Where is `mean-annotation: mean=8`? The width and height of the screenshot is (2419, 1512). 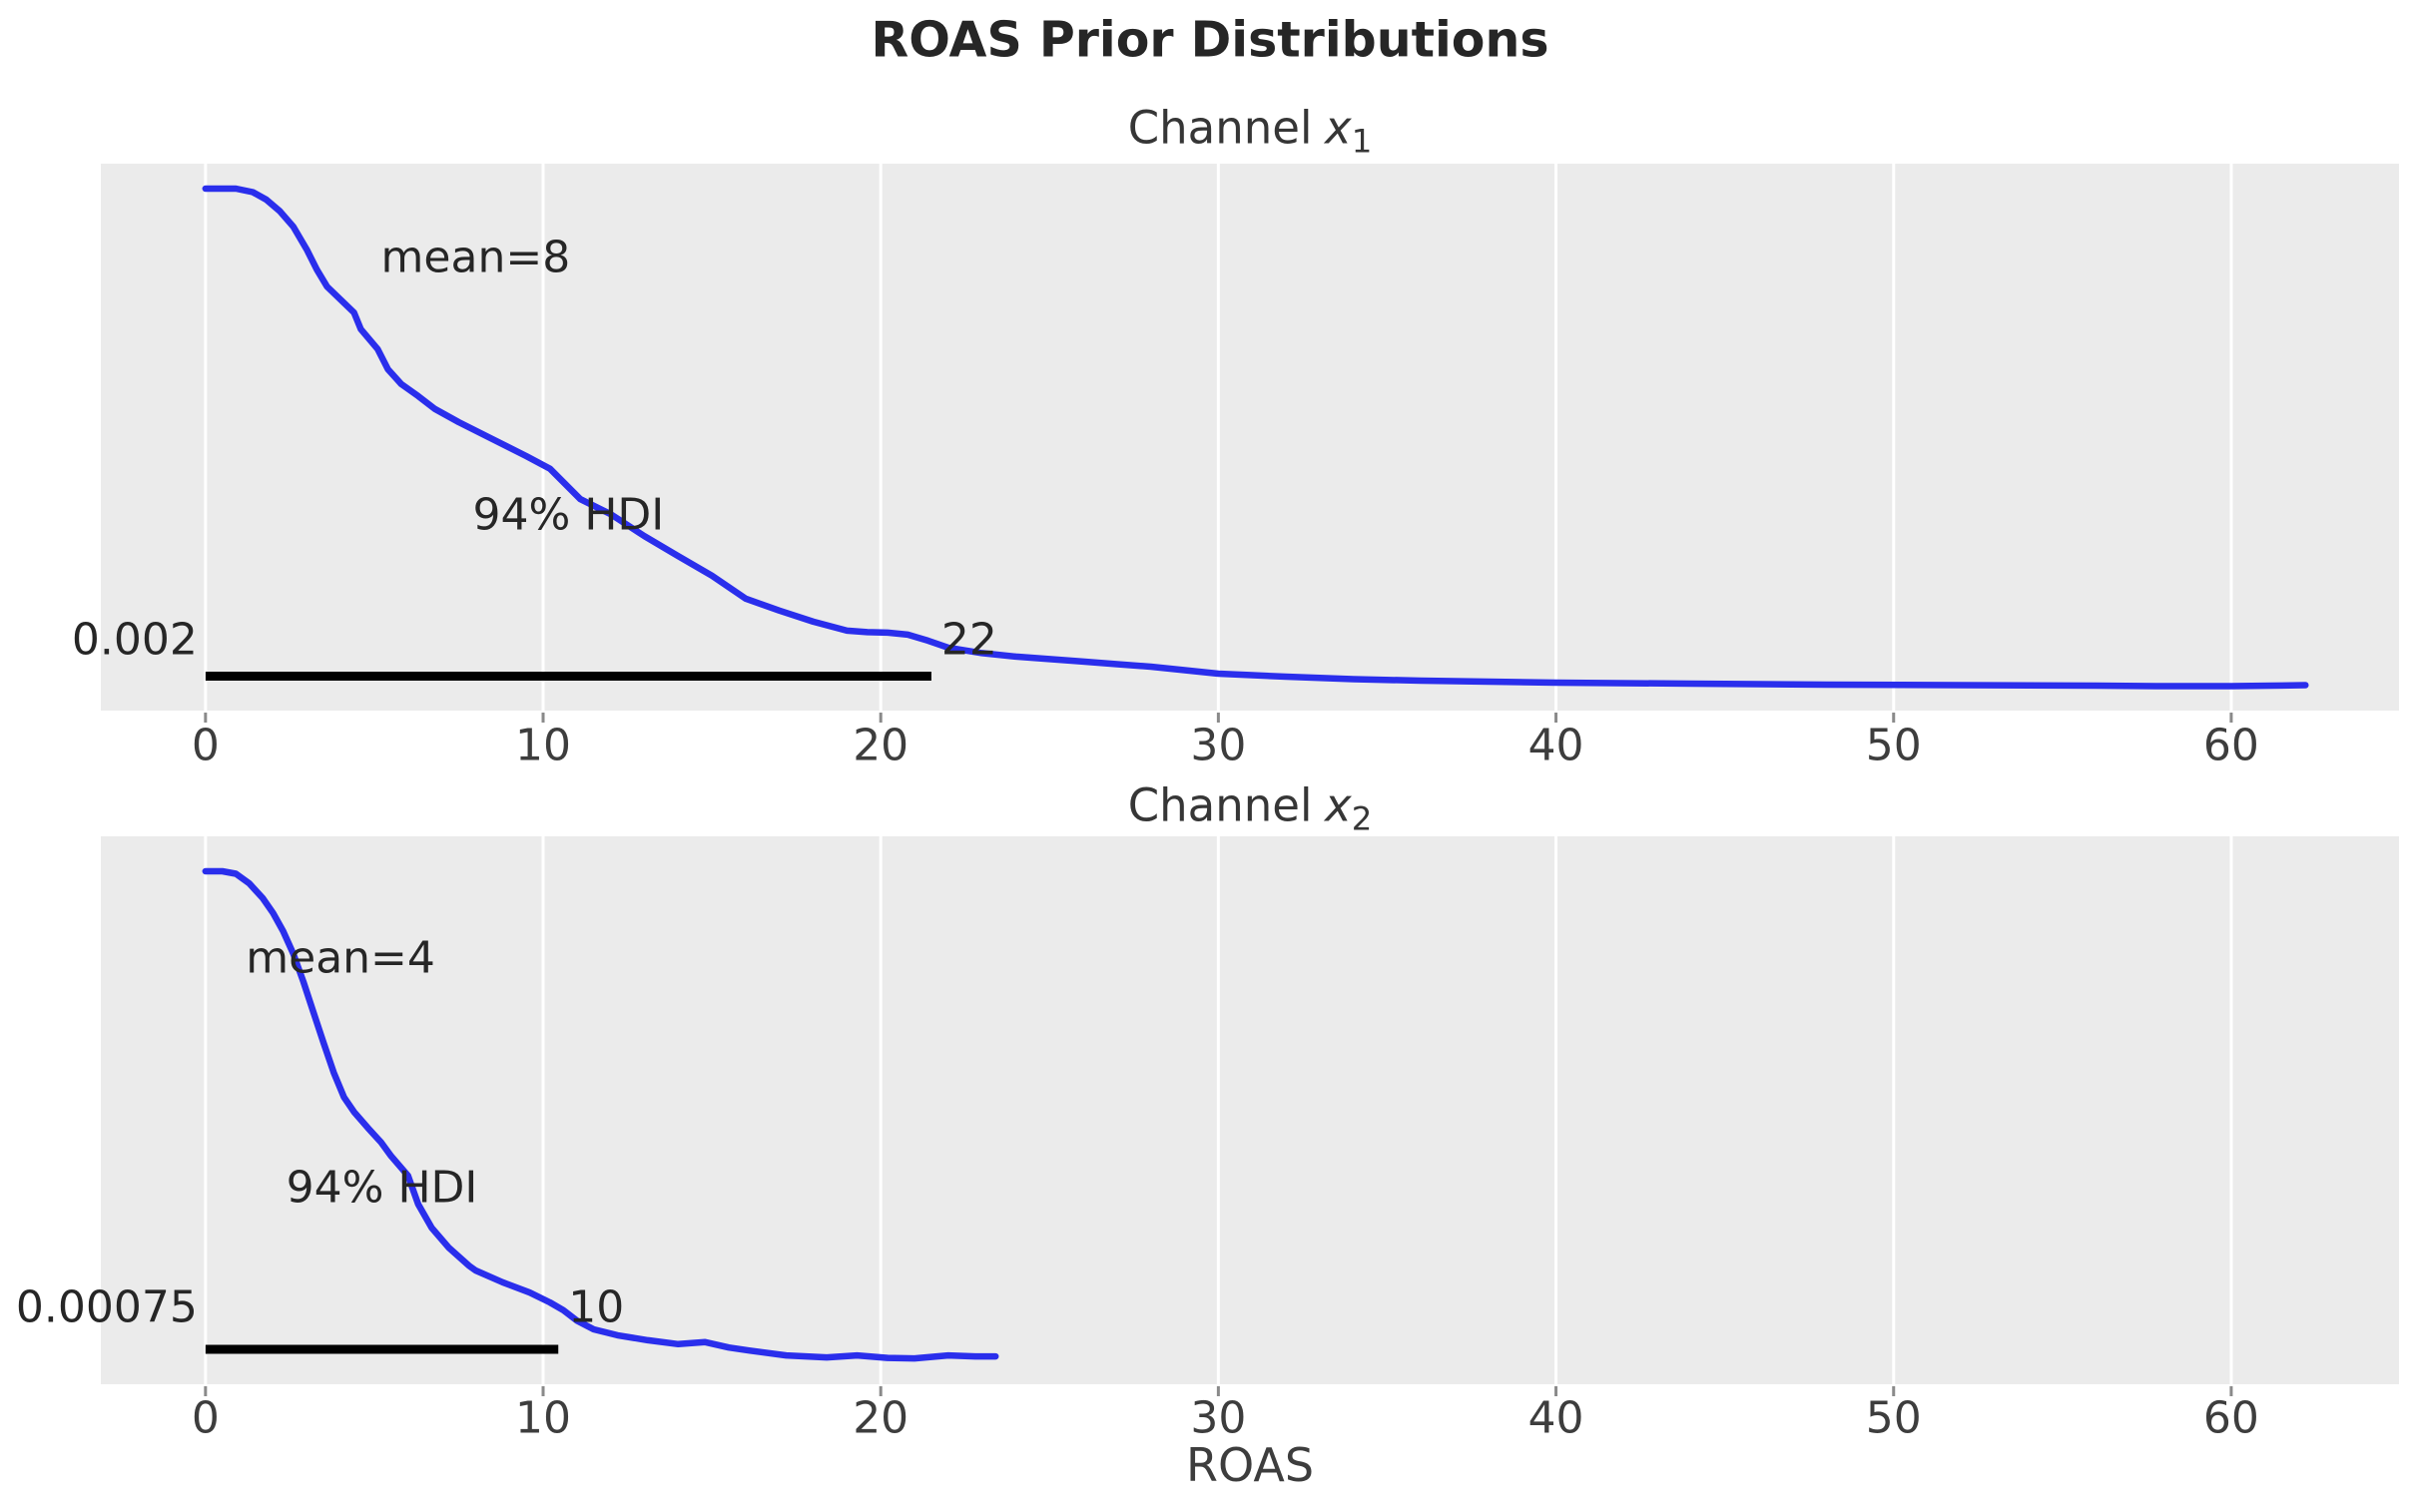
mean-annotation: mean=8 is located at coordinates (475, 257).